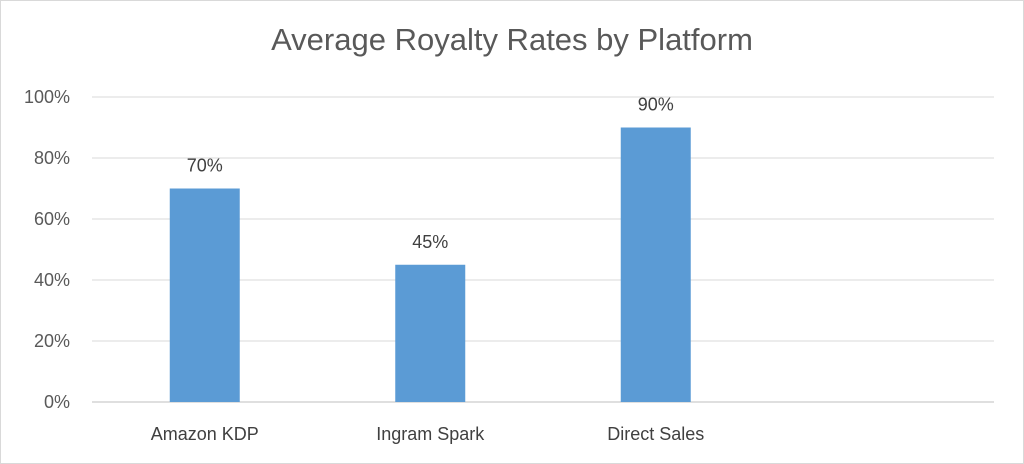 This screenshot has height=464, width=1024. Describe the element at coordinates (47, 97) in the screenshot. I see `y-tick-label: 100%` at that location.